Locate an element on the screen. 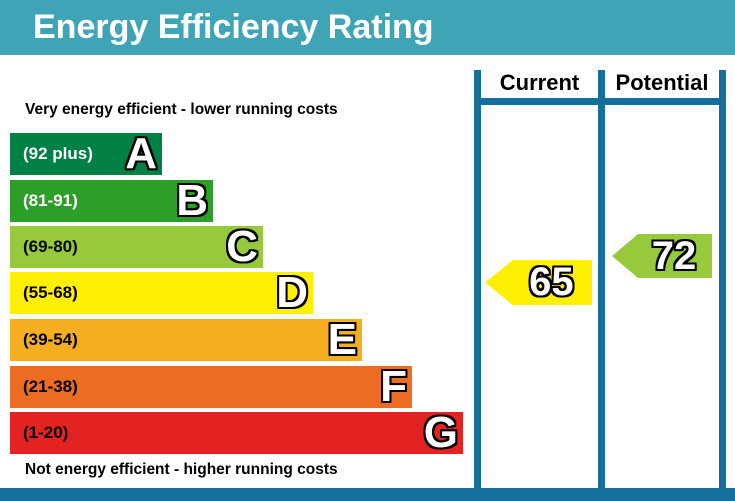 The width and height of the screenshot is (735, 501). band-a-letter: A is located at coordinates (141, 153).